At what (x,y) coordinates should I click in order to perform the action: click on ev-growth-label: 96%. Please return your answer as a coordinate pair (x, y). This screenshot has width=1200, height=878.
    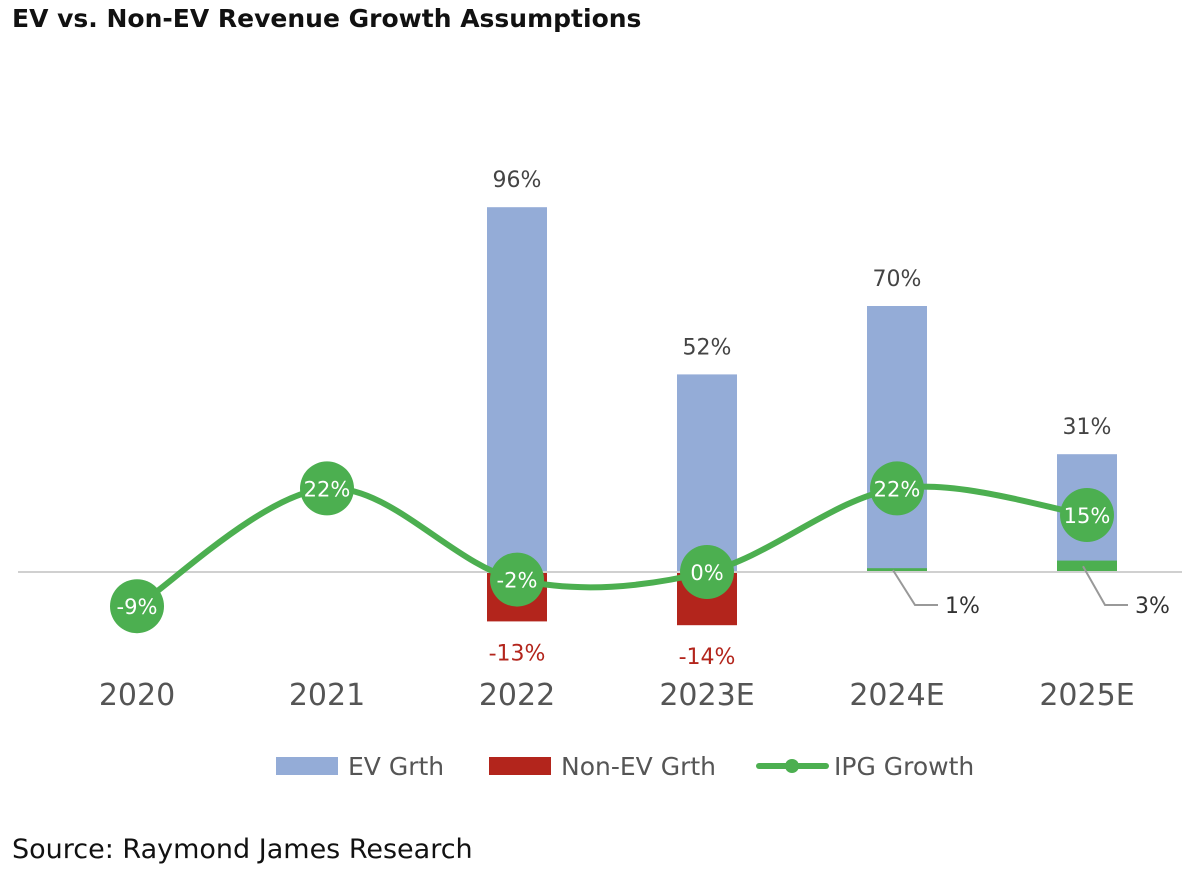
    Looking at the image, I should click on (517, 180).